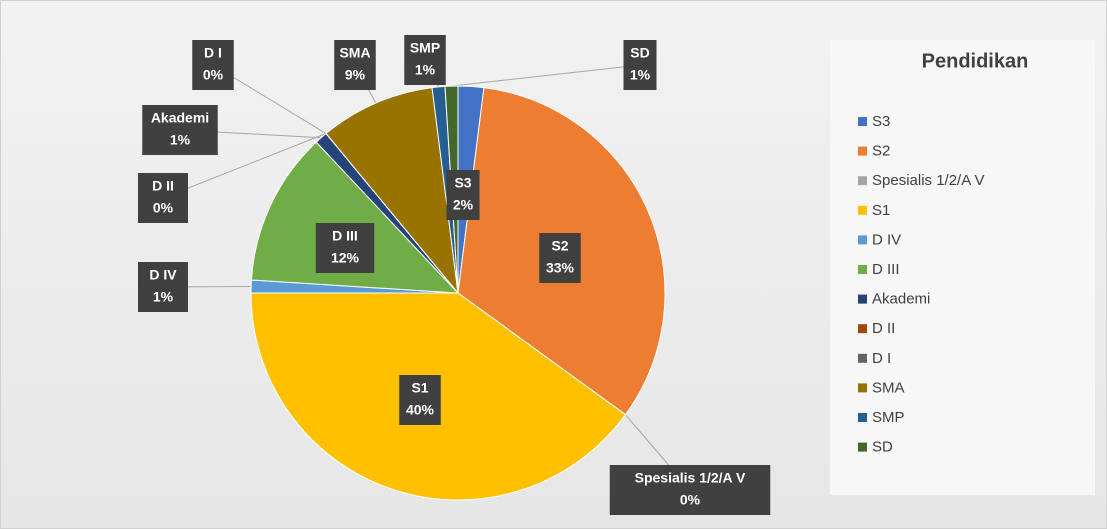  Describe the element at coordinates (639, 53) in the screenshot. I see `data-label-name: SD` at that location.